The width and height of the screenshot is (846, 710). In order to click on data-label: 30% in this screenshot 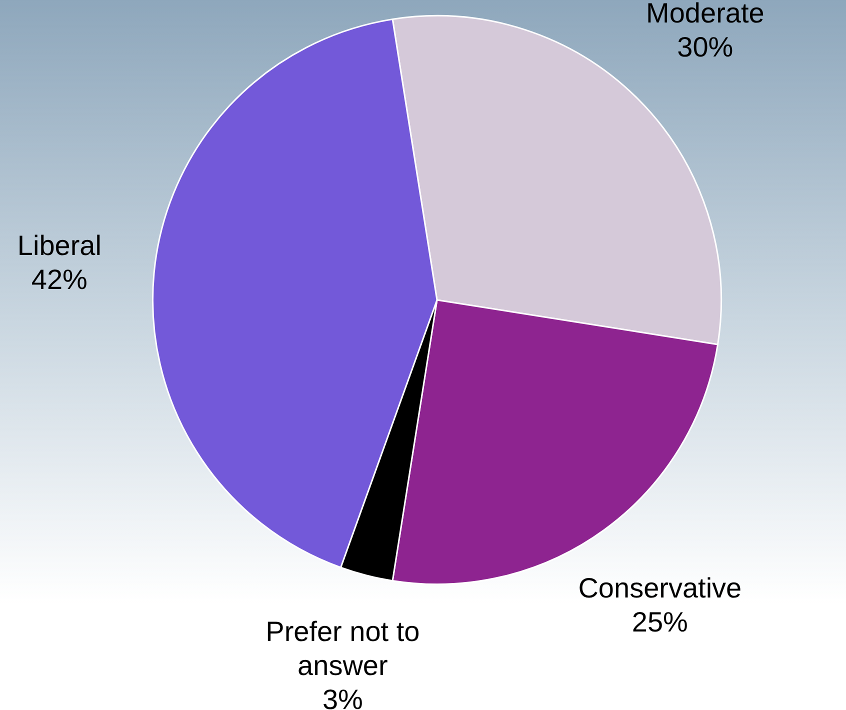, I will do `click(705, 47)`.